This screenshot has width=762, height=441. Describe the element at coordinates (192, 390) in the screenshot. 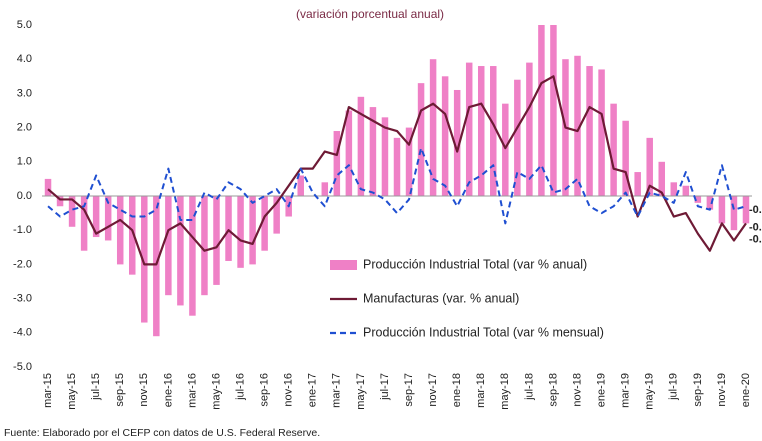

I see `x-tick-label: mar-16` at that location.